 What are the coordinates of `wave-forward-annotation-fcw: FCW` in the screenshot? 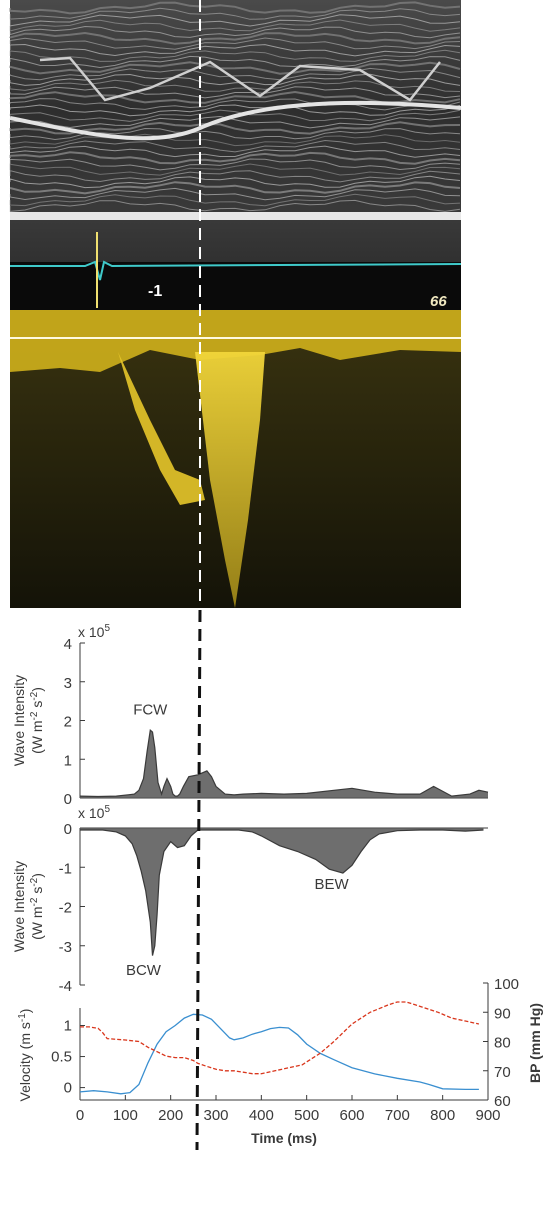 It's located at (150, 710).